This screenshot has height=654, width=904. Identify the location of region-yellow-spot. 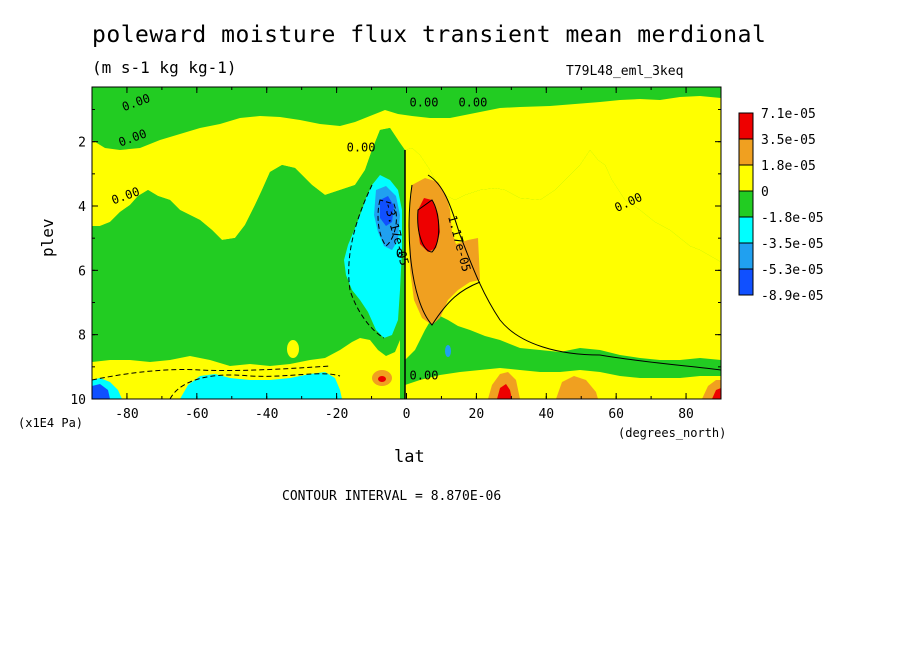
(293, 349).